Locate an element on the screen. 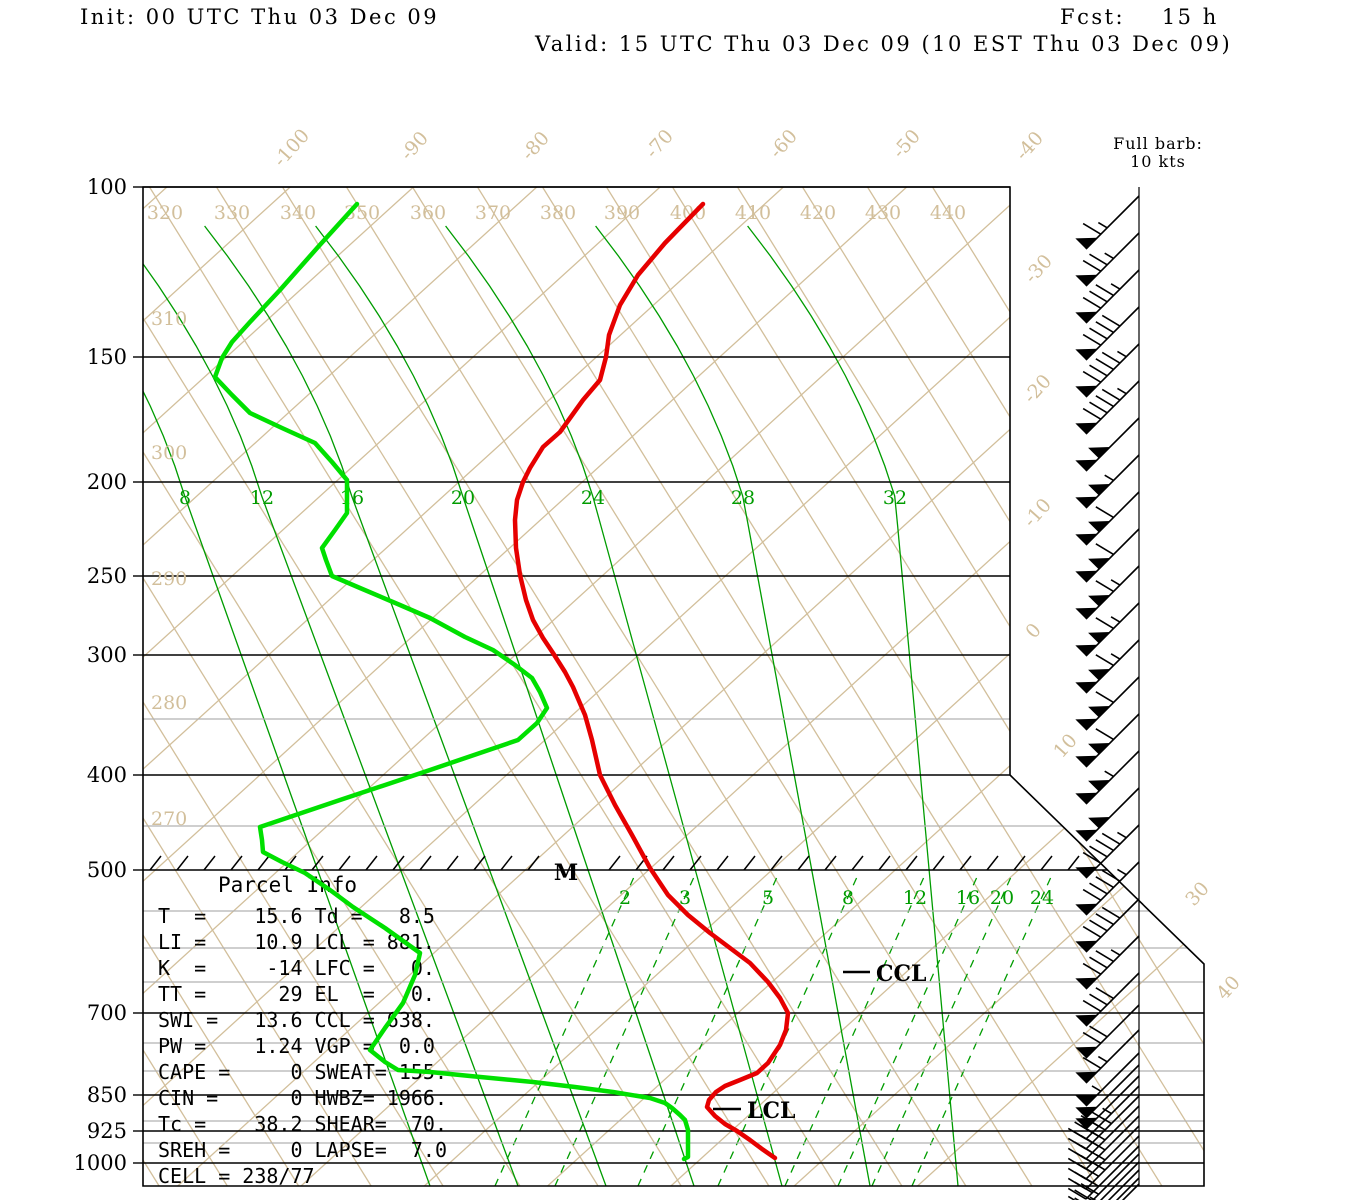 The width and height of the screenshot is (1350, 1200). parcel-info-row: T = 15.6 Td = 8.5 is located at coordinates (296, 916).